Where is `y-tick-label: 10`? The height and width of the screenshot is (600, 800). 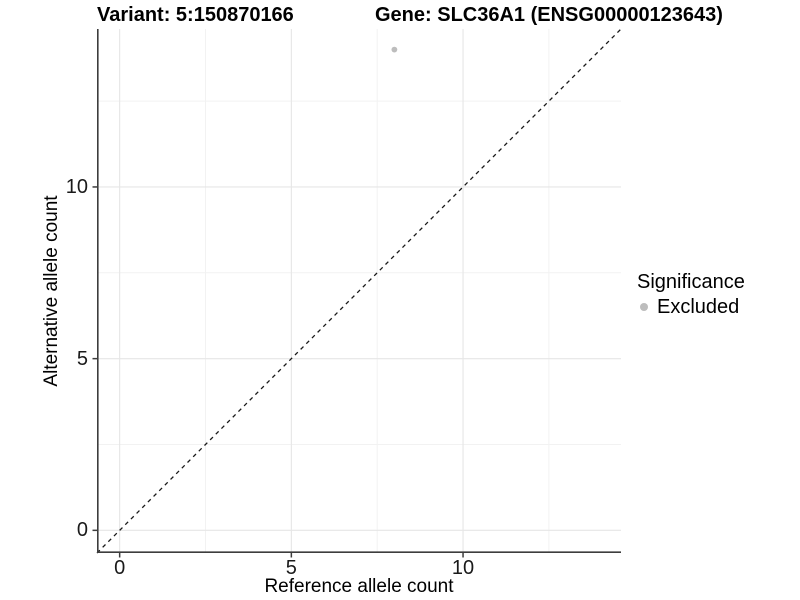
y-tick-label: 10 is located at coordinates (76, 186).